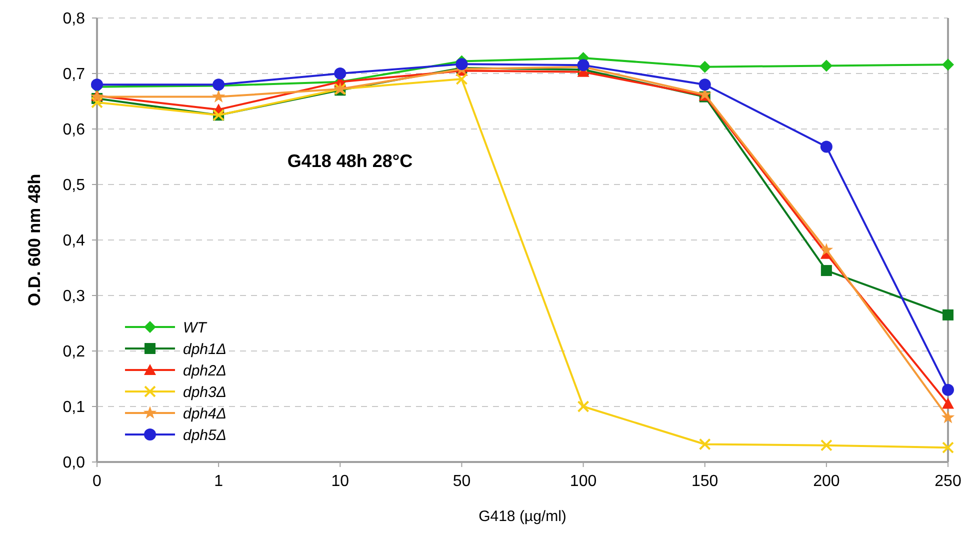 The height and width of the screenshot is (535, 972). Describe the element at coordinates (204, 349) in the screenshot. I see `legend-label: dph1Δ` at that location.